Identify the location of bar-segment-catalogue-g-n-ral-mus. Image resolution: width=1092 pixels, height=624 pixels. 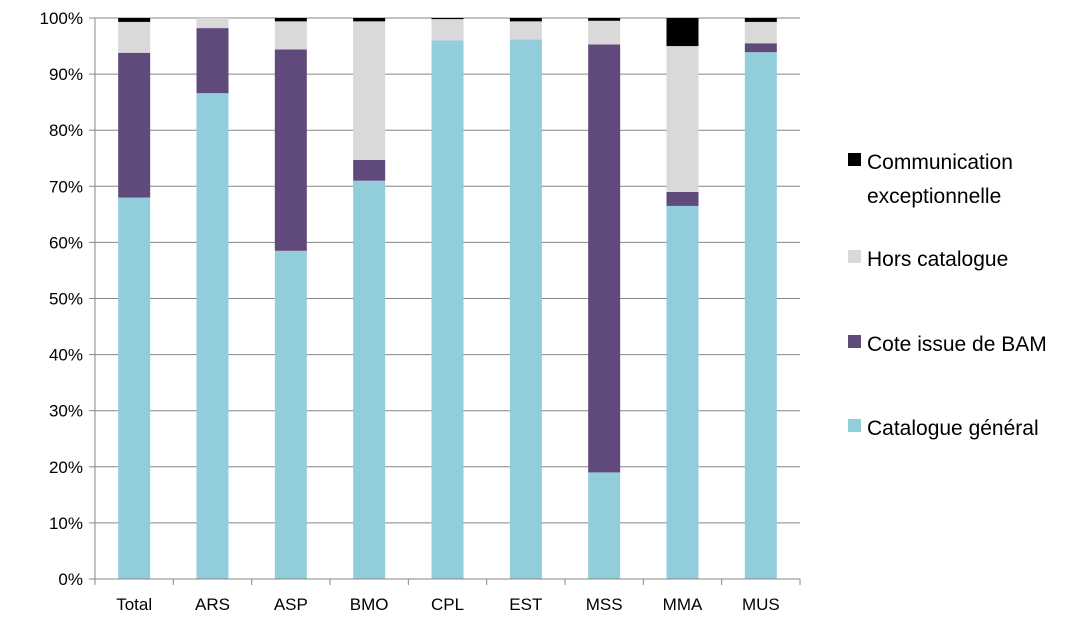
(760, 315).